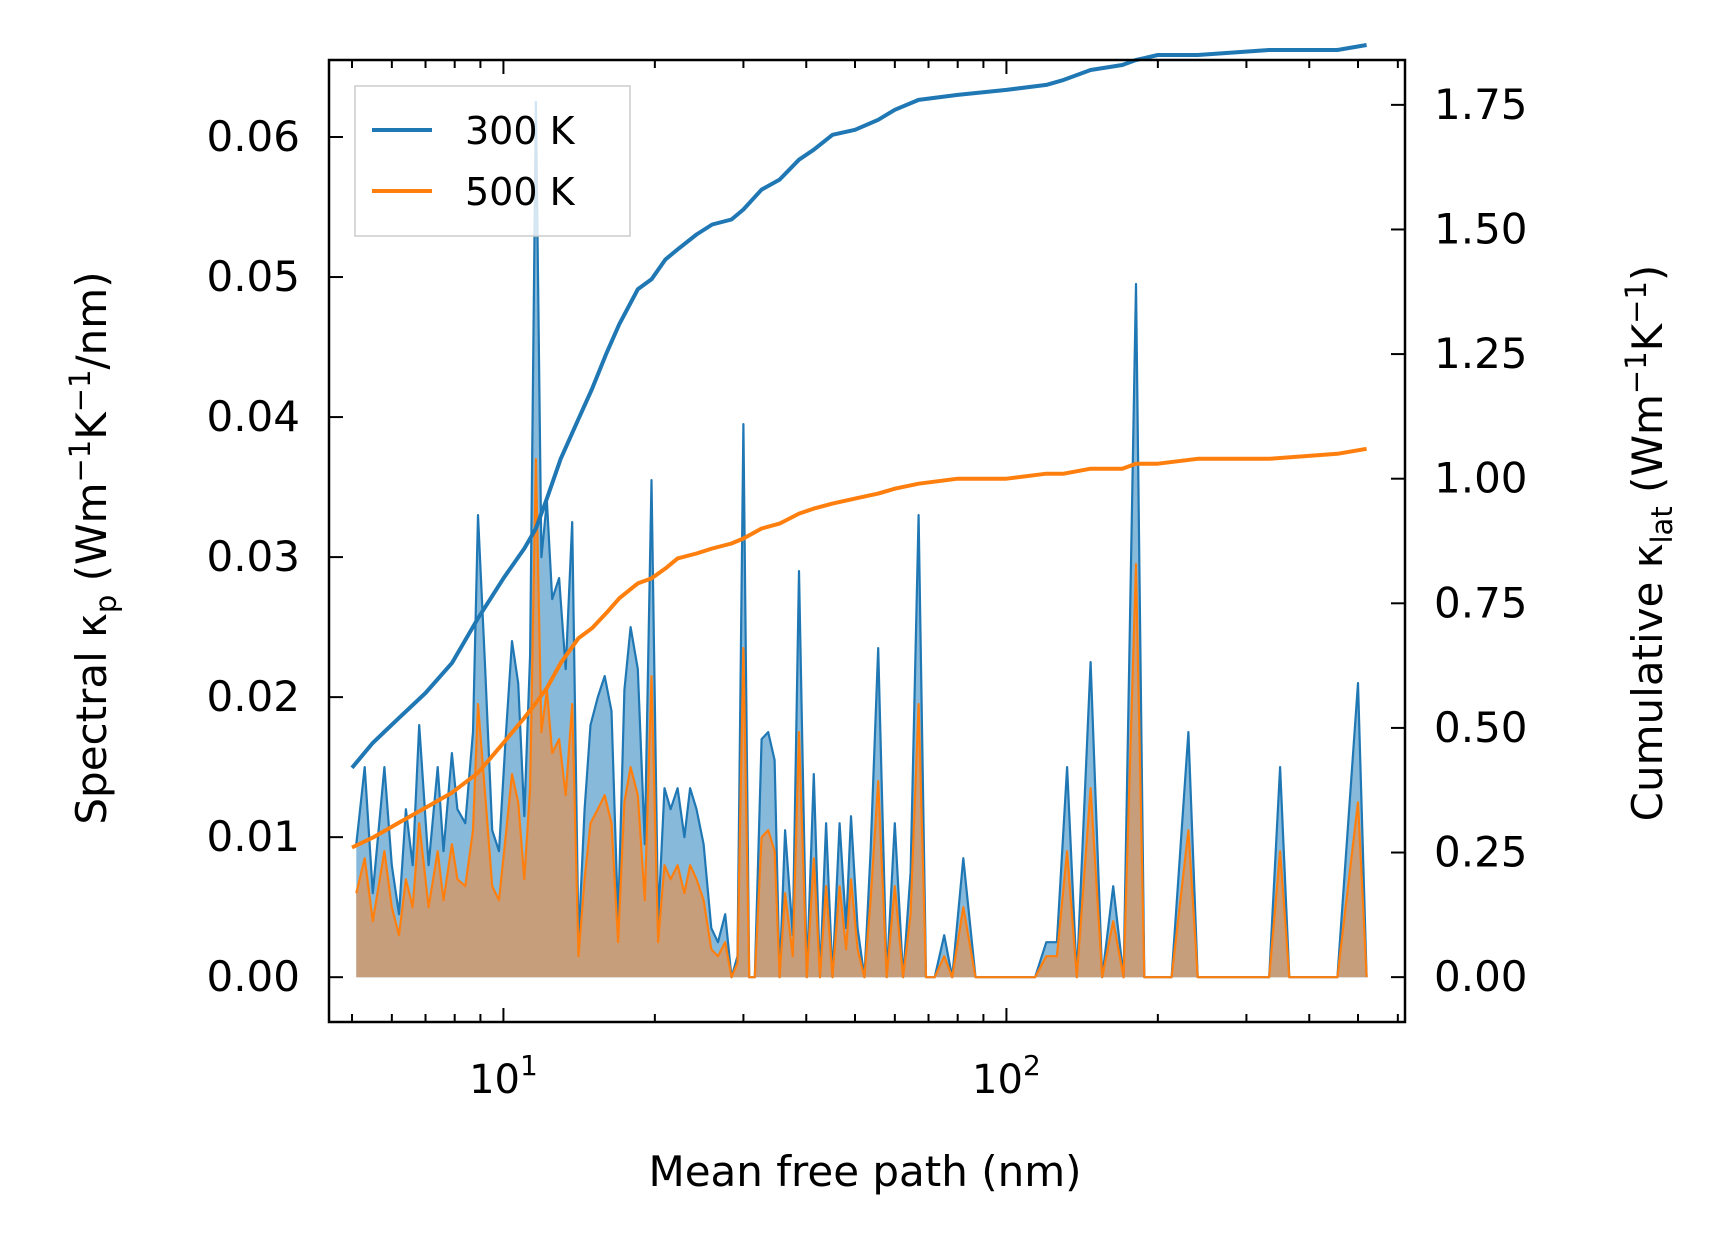 This screenshot has width=1716, height=1254. I want to click on legend-box, so click(492, 161).